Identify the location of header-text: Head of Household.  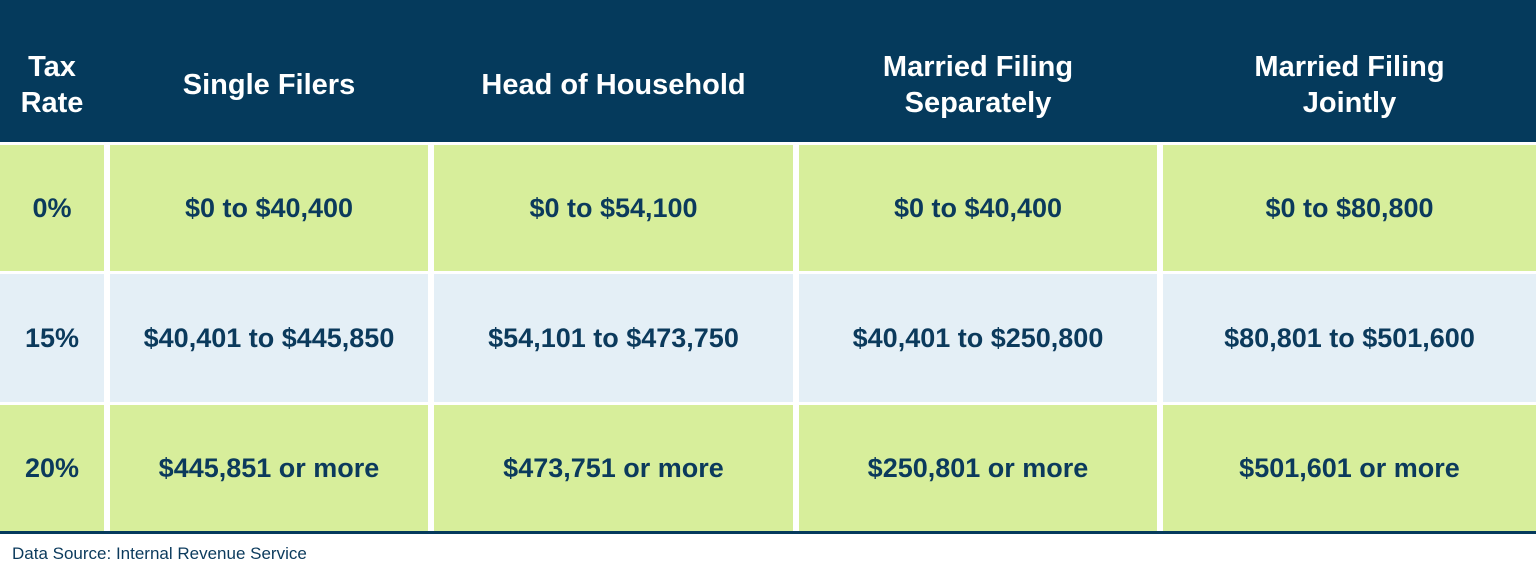
(613, 85).